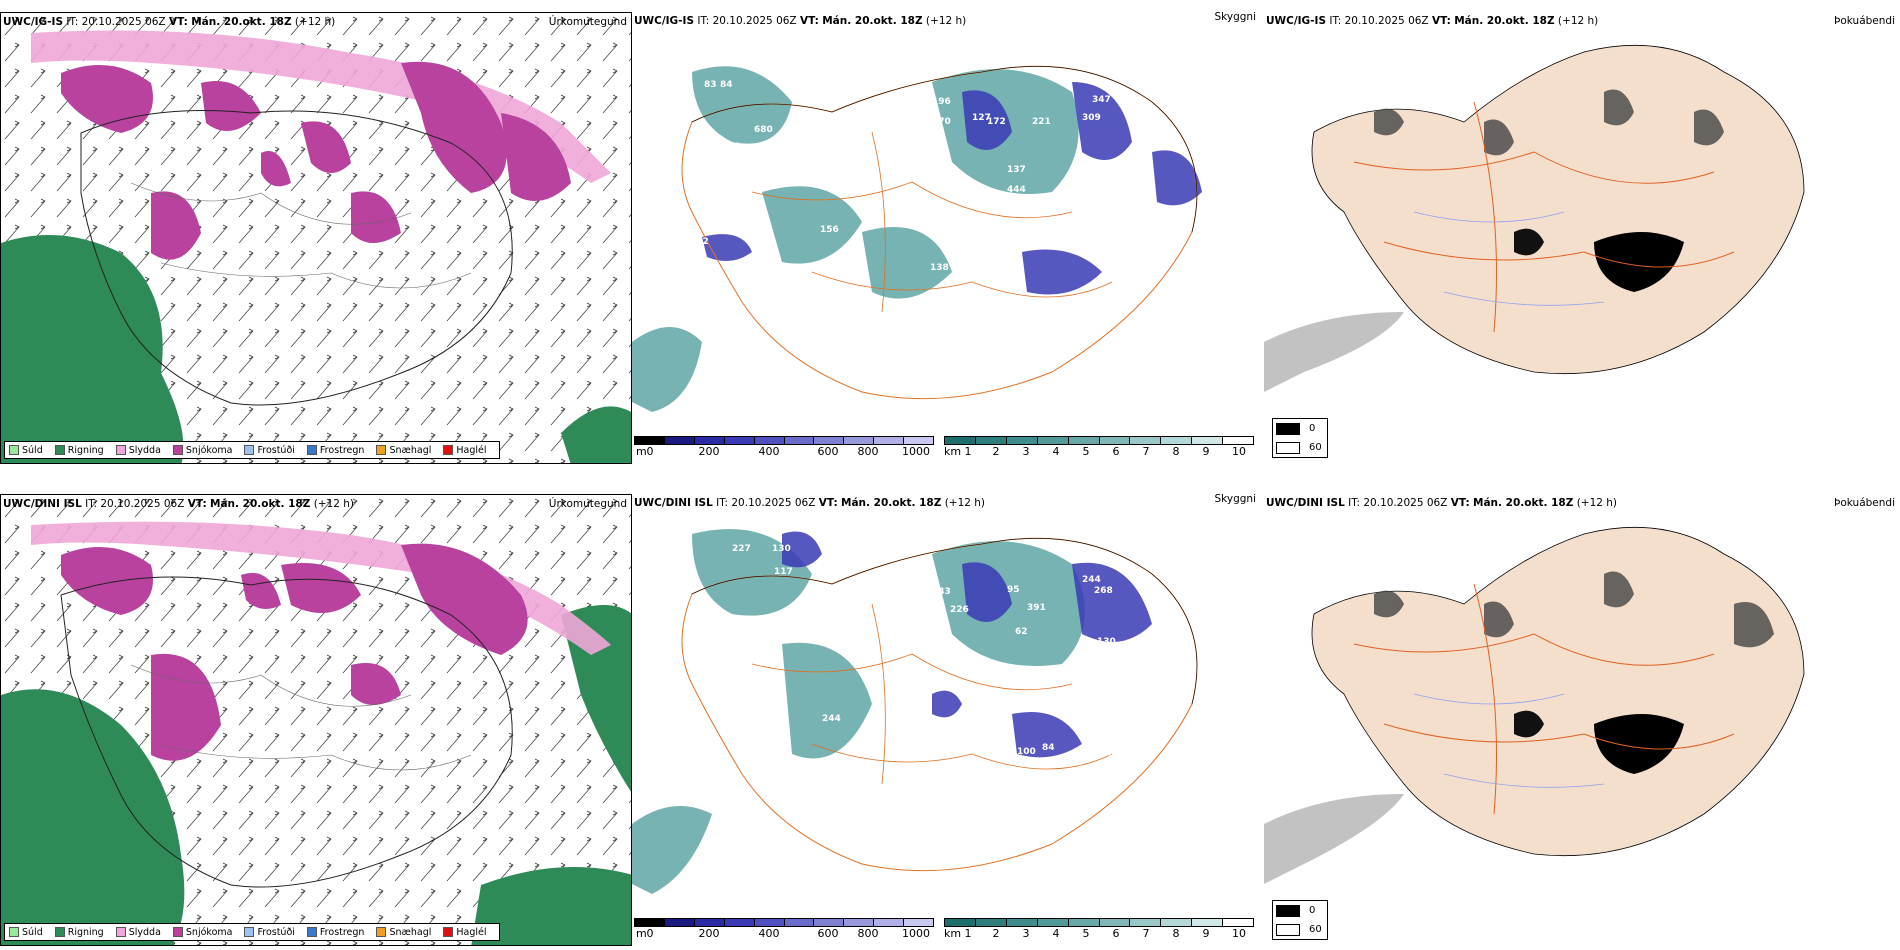 The width and height of the screenshot is (1900, 950). Describe the element at coordinates (803, 777) in the screenshot. I see `peak-label: 25` at that location.